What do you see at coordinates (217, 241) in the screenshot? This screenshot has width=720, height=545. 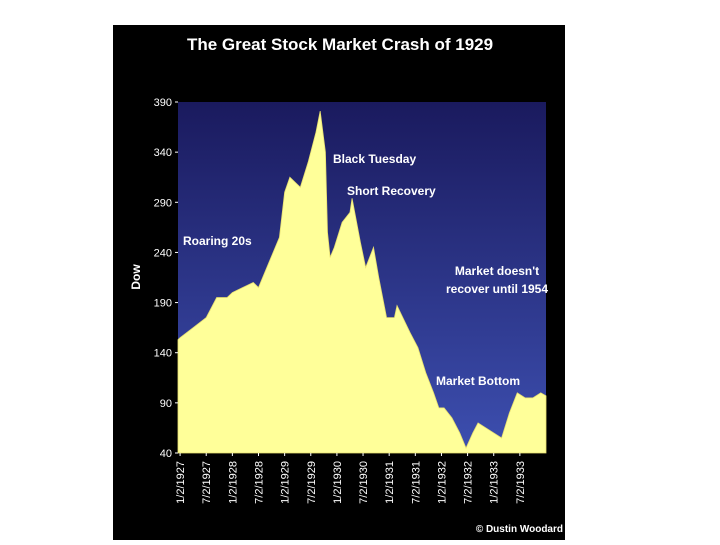 I see `annotation: Roaring 20s` at bounding box center [217, 241].